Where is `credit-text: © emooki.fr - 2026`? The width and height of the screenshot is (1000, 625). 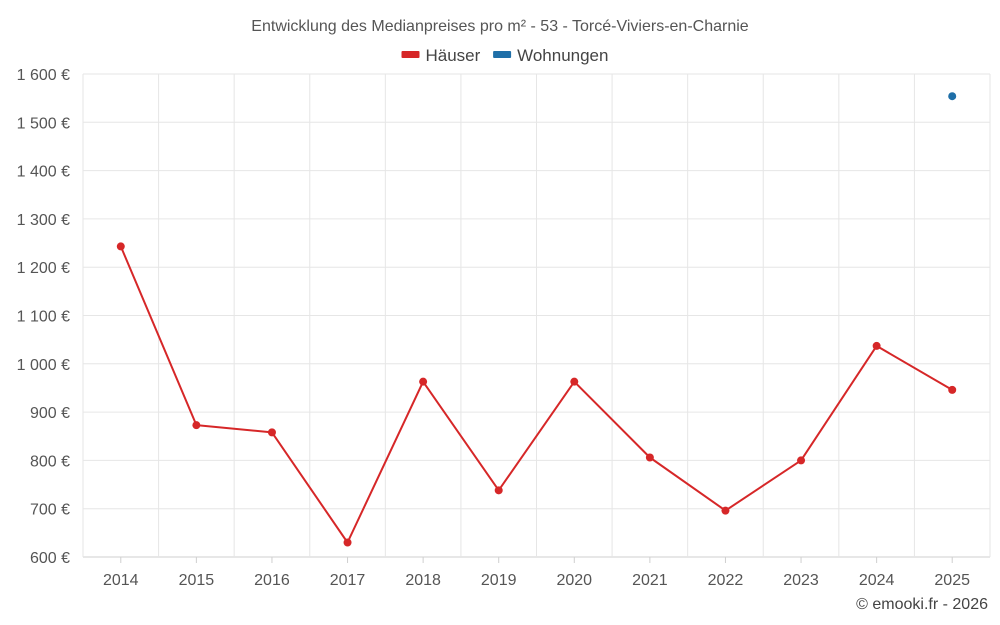
credit-text: © emooki.fr - 2026 is located at coordinates (922, 604).